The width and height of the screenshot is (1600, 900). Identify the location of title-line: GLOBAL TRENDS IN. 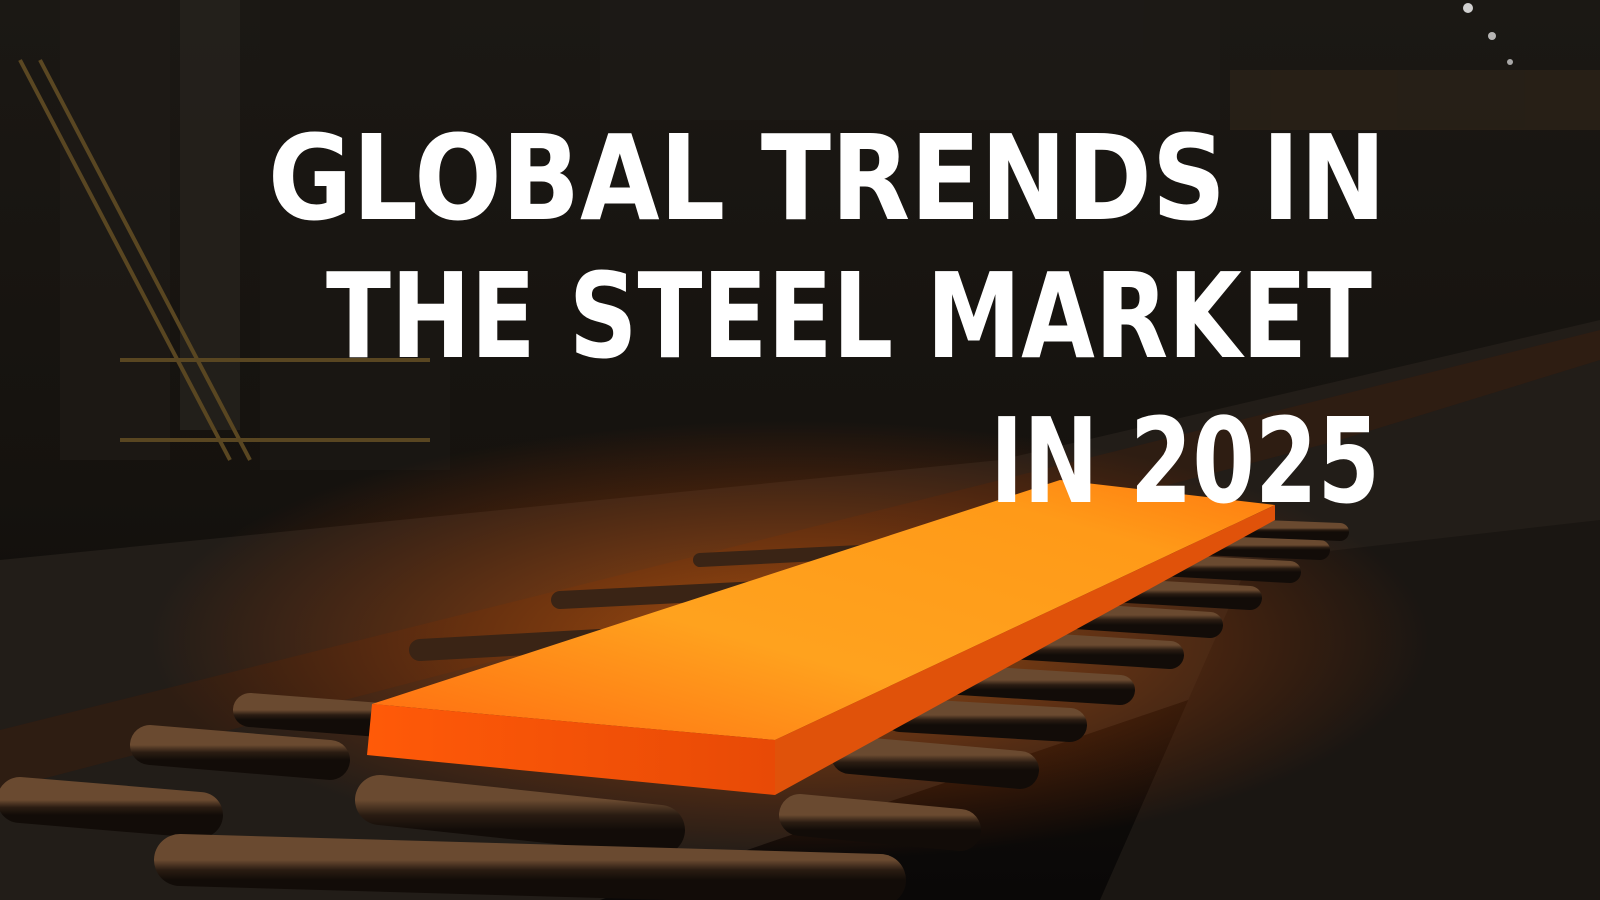
(827, 178).